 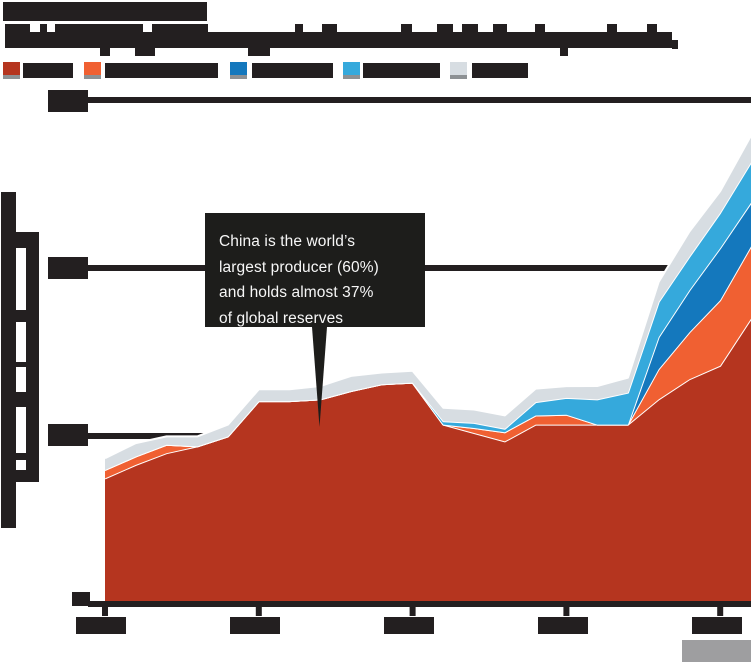 I want to click on legend-label-redaction-united-states, so click(x=161, y=70).